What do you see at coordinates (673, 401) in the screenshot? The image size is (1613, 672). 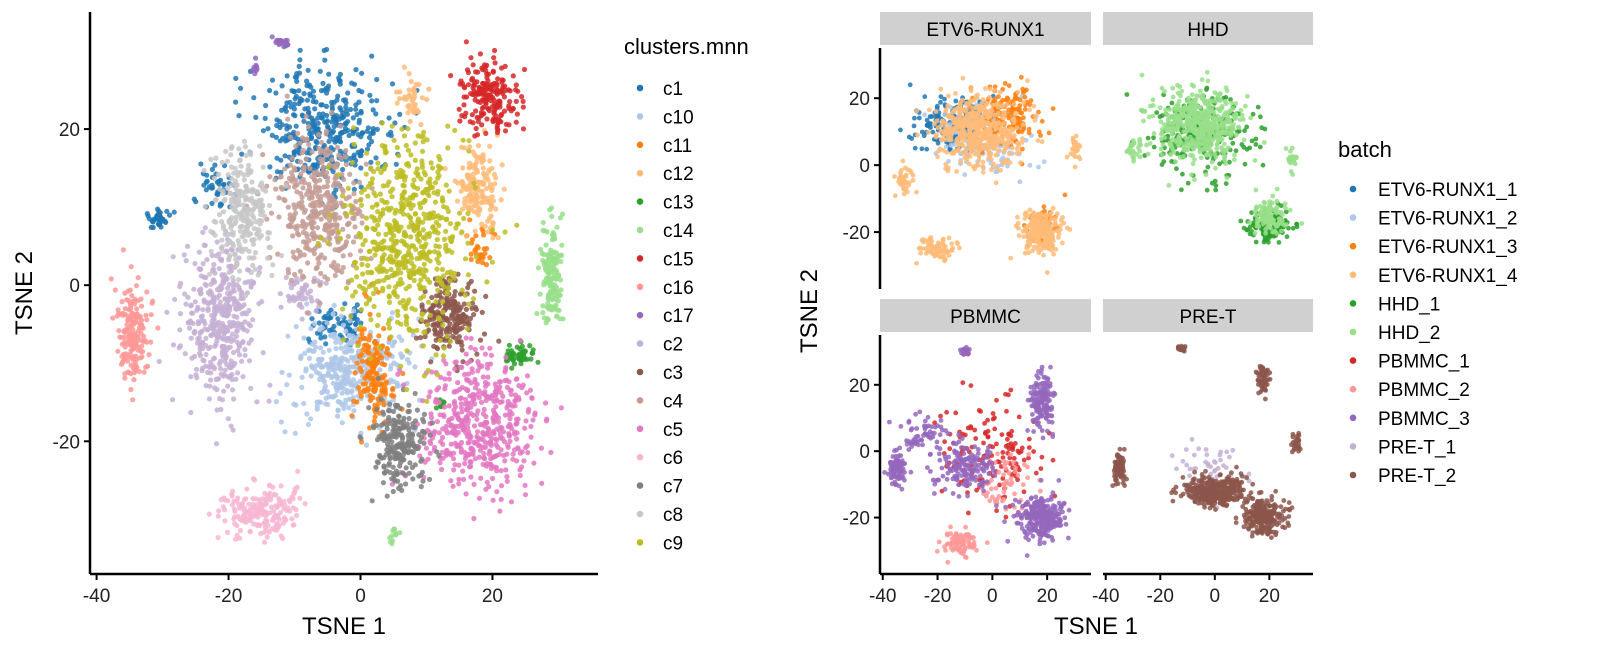 I see `legend-label-c4: c4` at bounding box center [673, 401].